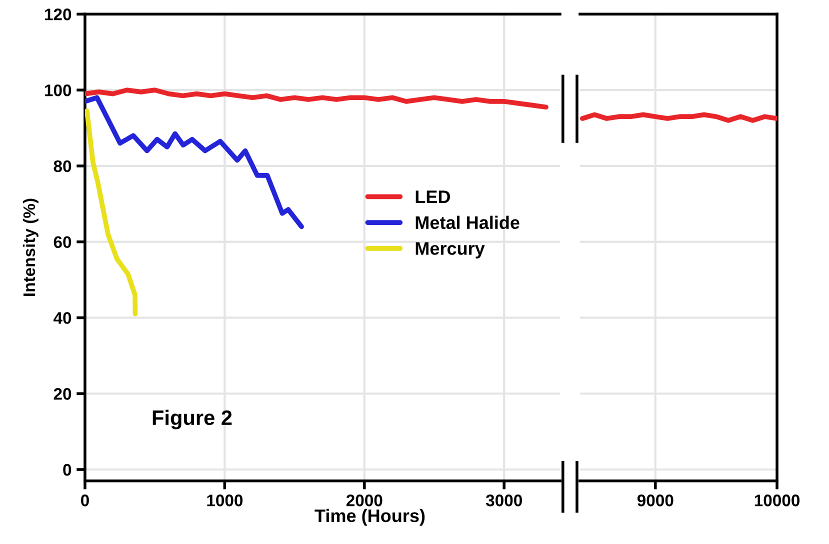 This screenshot has height=544, width=829. I want to click on x-tick-label: 3000, so click(504, 500).